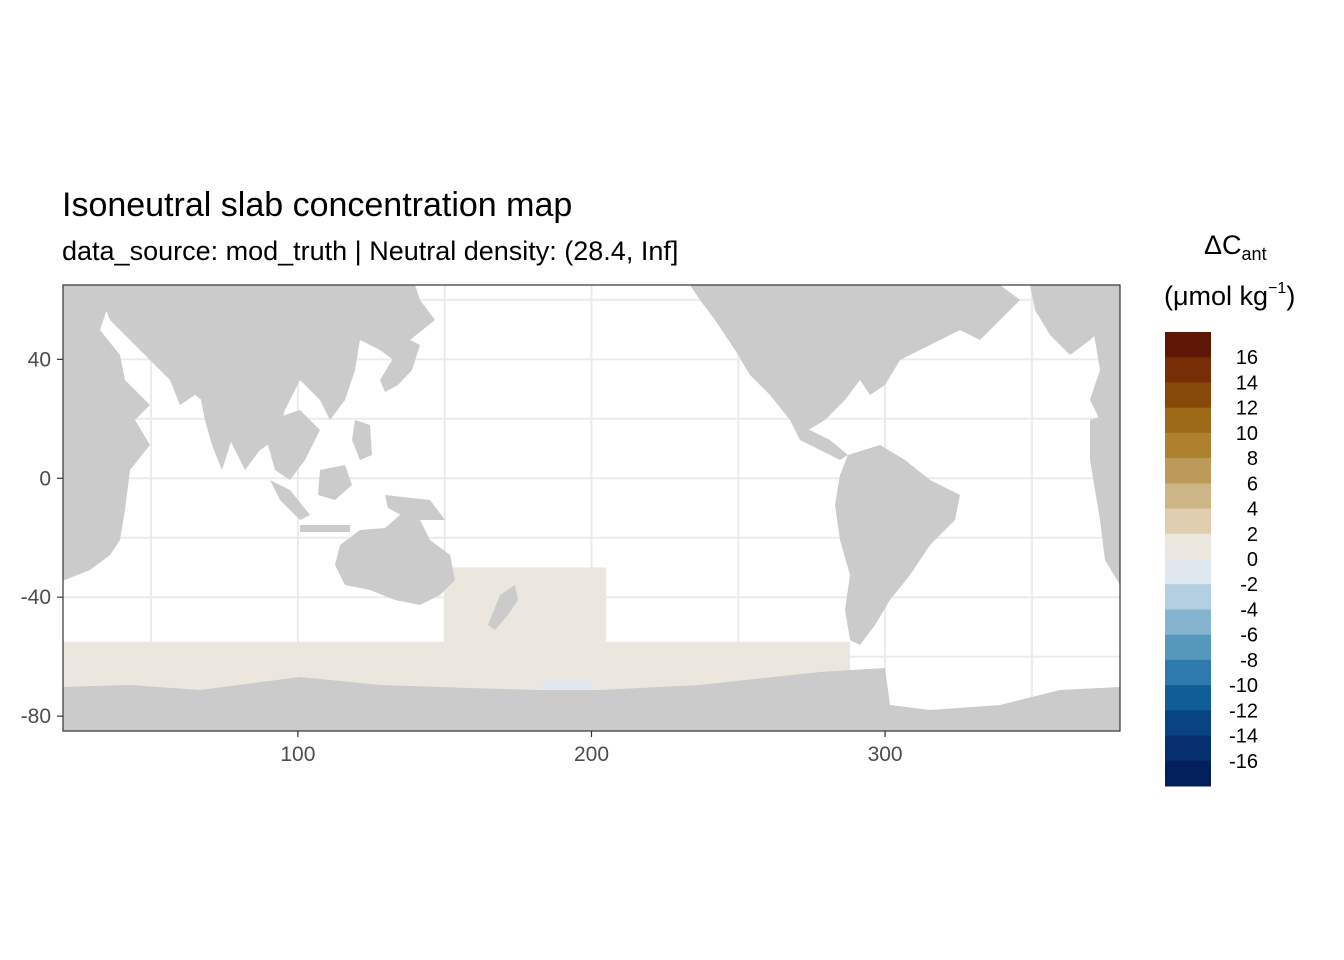 This screenshot has height=960, width=1344. What do you see at coordinates (39, 359) in the screenshot?
I see `y-tick-label: 40` at bounding box center [39, 359].